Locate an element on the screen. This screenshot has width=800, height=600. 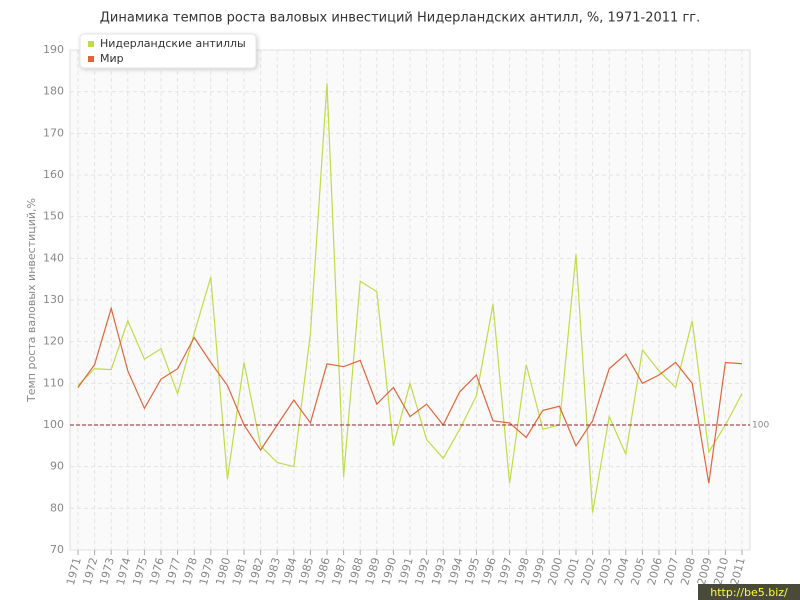
y-tick-label: 150 is located at coordinates (53, 216).